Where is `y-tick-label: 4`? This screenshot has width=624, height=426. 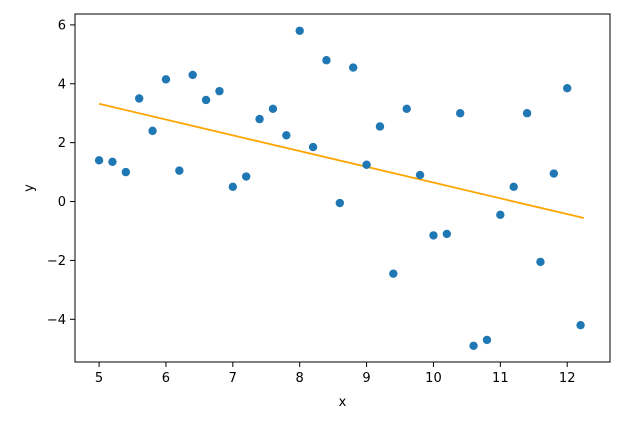
y-tick-label: 4 is located at coordinates (62, 84).